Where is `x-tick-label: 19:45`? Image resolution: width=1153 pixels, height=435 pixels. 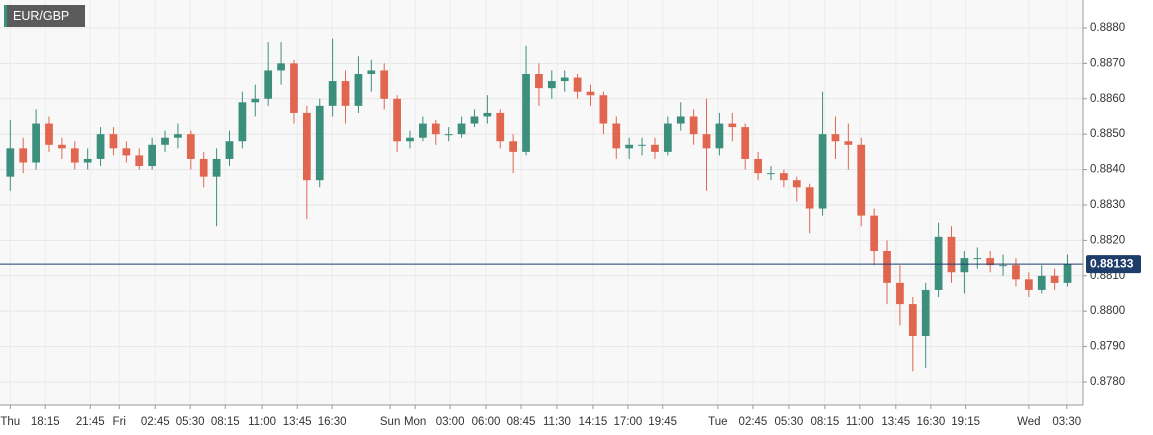 x-tick-label: 19:45 is located at coordinates (662, 422).